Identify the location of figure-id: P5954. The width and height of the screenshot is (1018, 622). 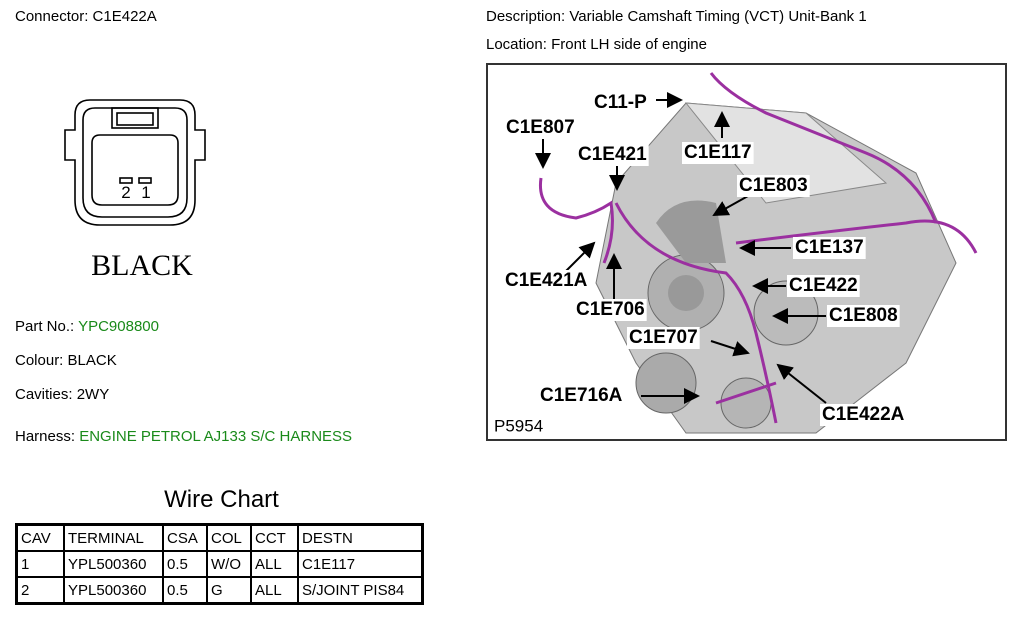
(518, 425).